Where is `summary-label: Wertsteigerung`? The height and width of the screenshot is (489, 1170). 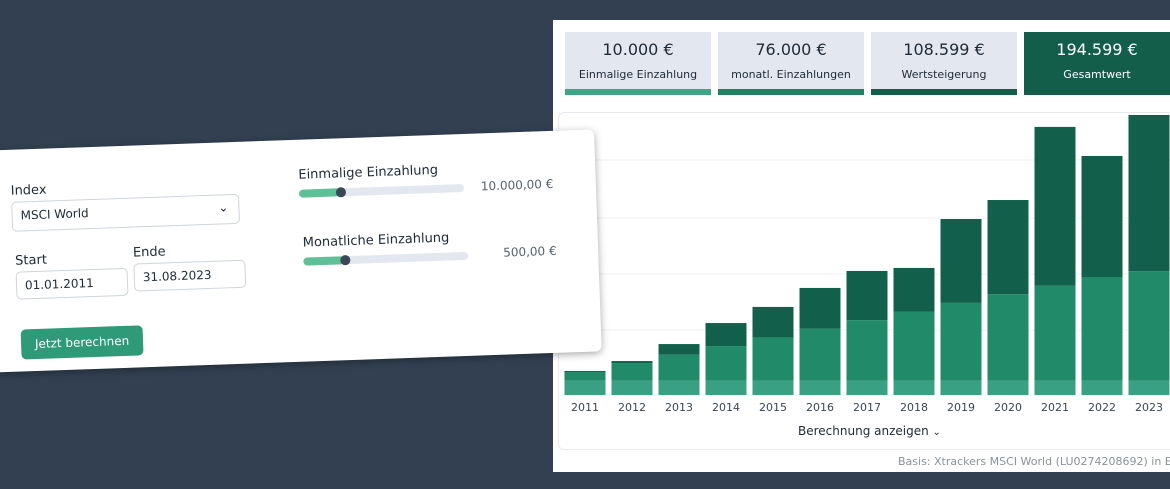
summary-label: Wertsteigerung is located at coordinates (944, 74).